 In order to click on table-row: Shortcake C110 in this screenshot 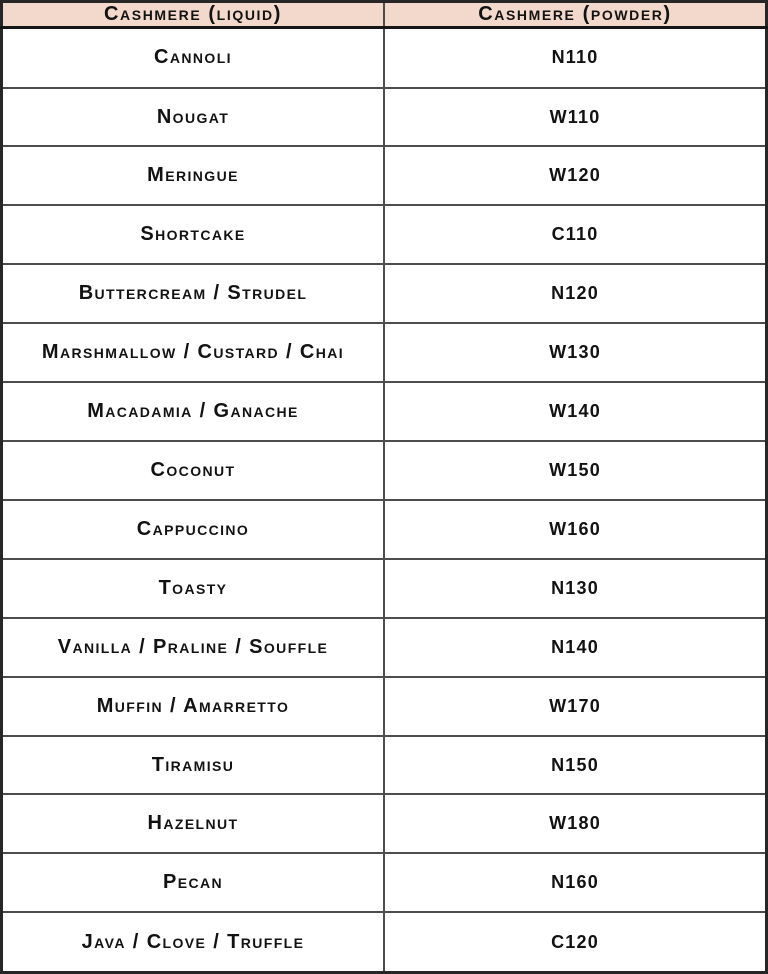, I will do `click(384, 235)`.